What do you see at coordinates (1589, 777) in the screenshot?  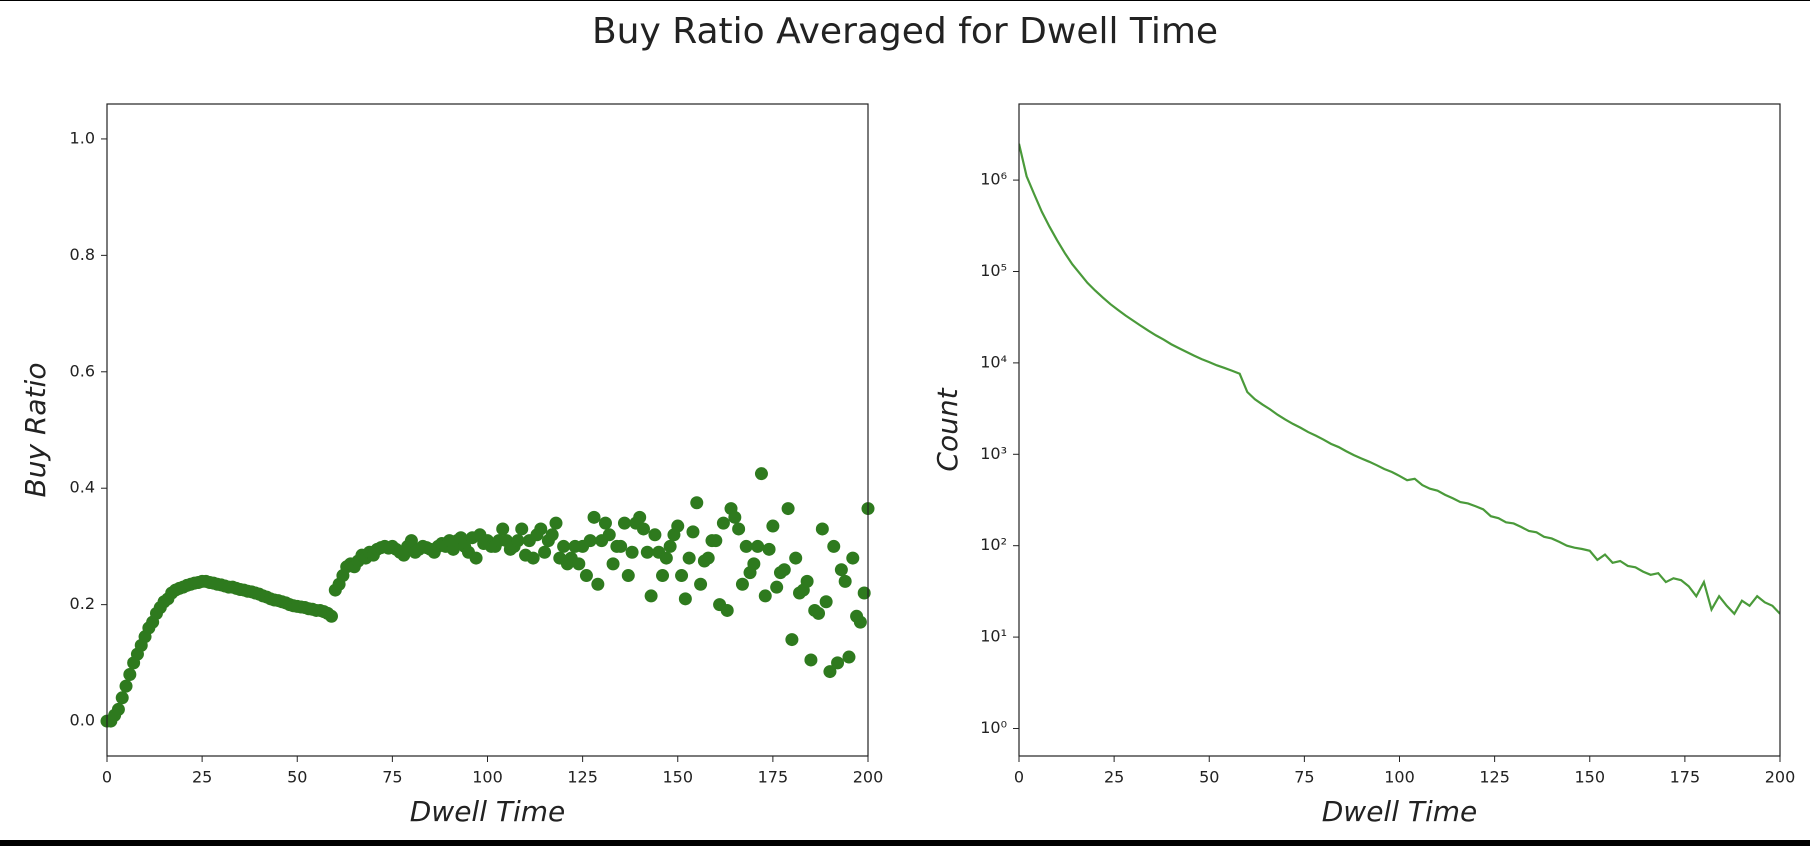 I see `x-tick-label: 150` at bounding box center [1589, 777].